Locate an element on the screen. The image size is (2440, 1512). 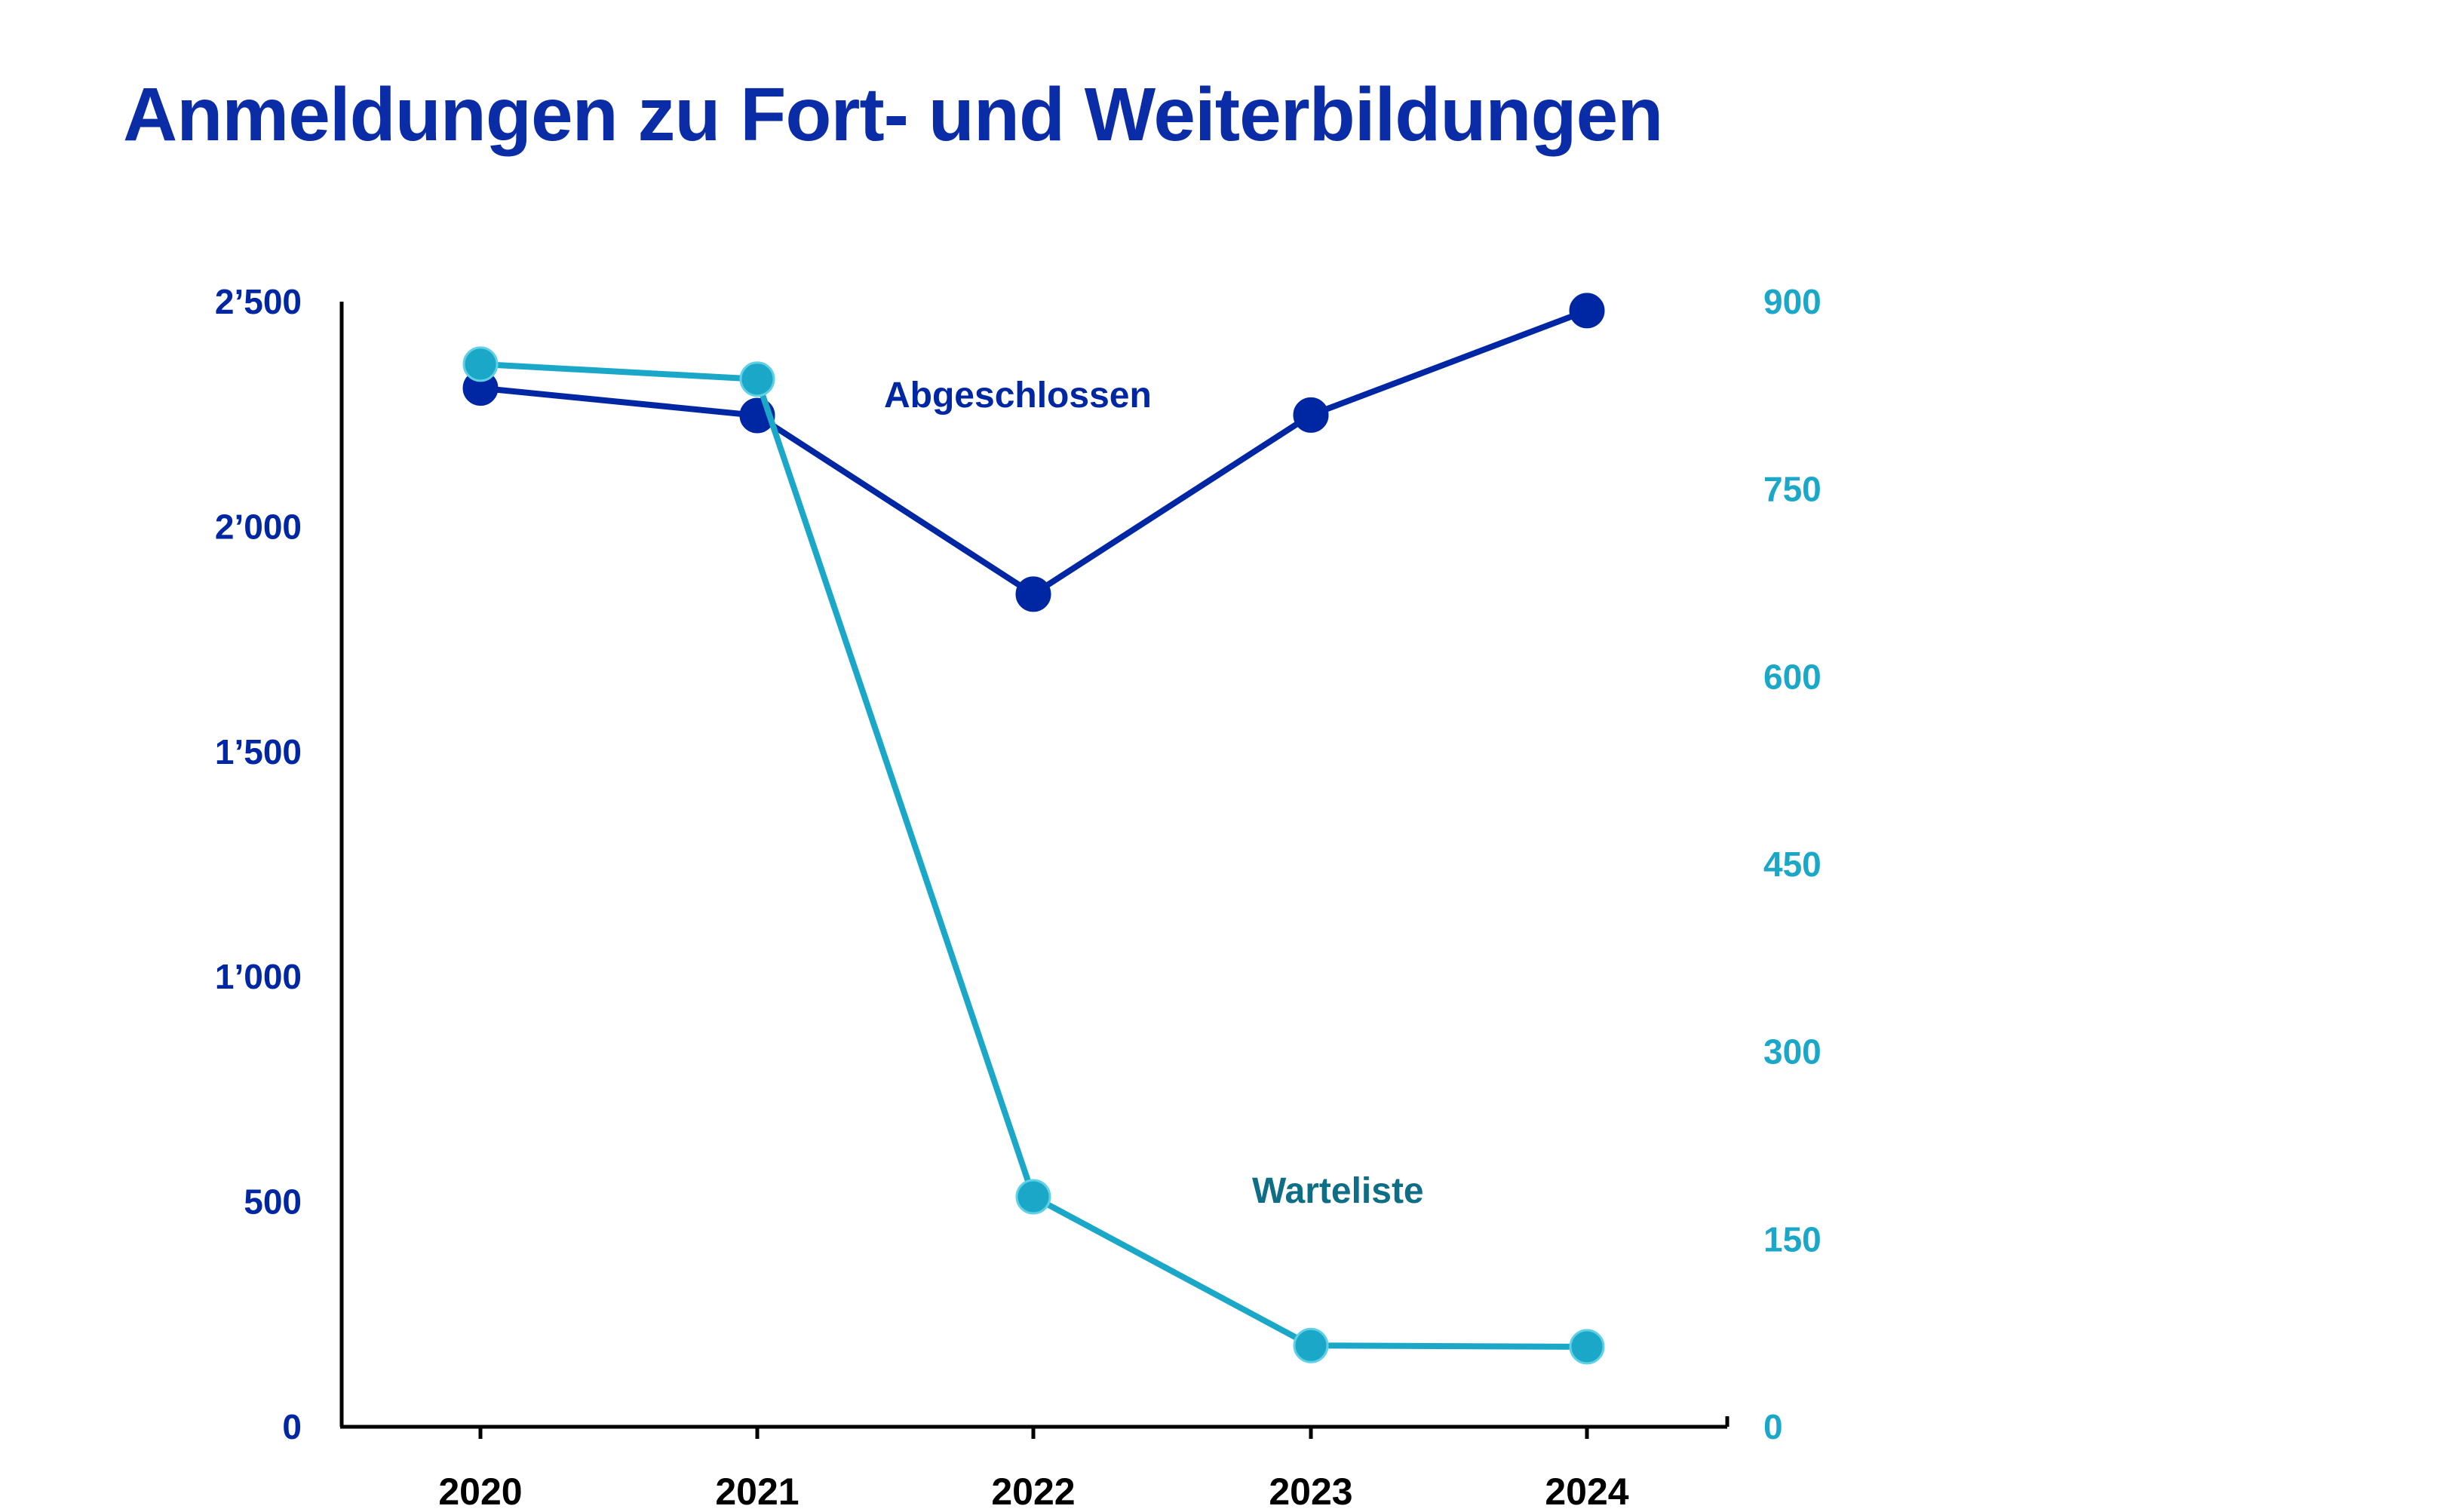
right-y-tick-label: 0 is located at coordinates (1773, 1426).